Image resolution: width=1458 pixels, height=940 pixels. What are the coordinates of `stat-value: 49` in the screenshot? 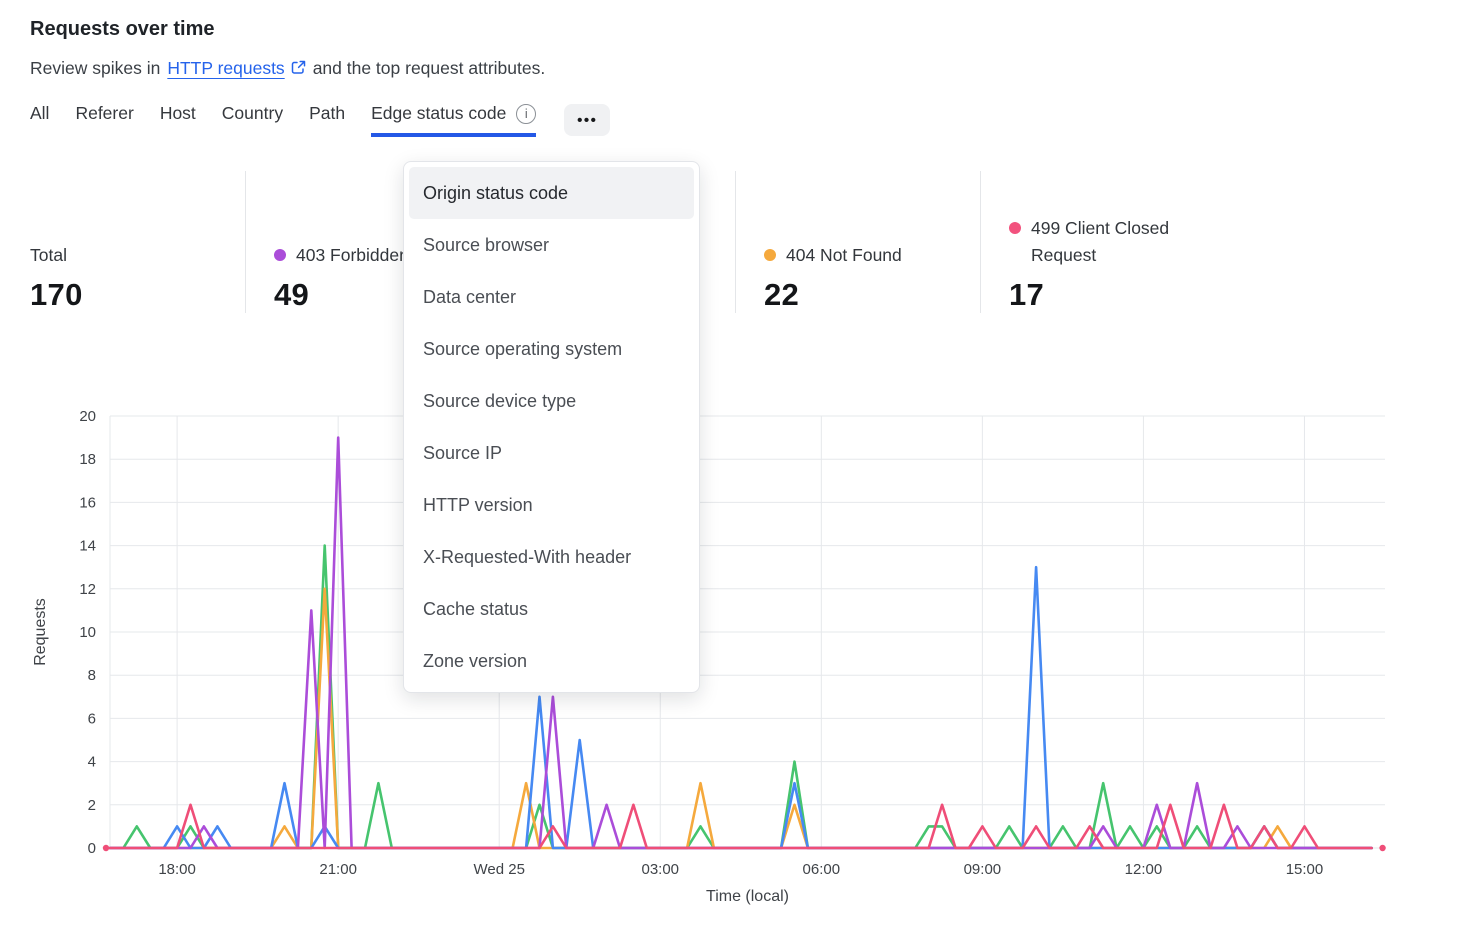 It's located at (292, 294).